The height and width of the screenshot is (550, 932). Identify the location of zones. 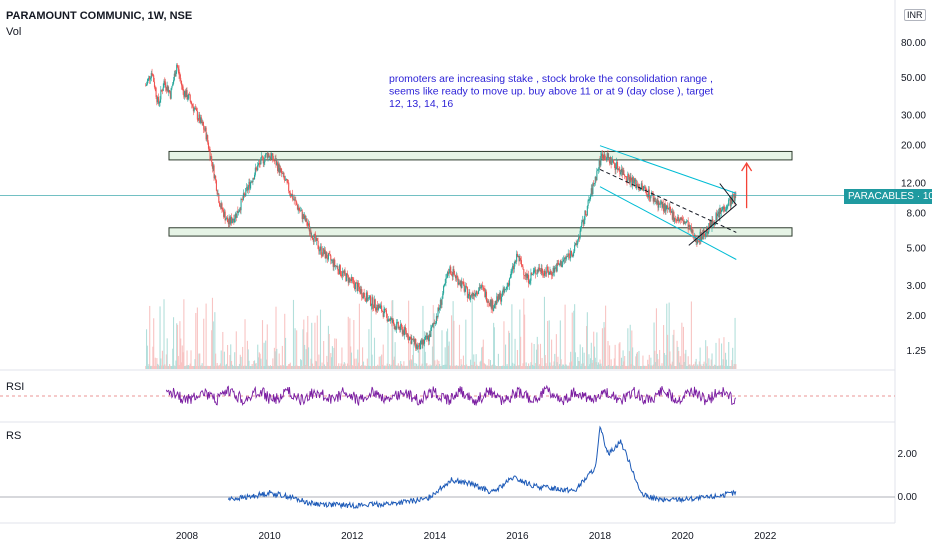
(480, 193).